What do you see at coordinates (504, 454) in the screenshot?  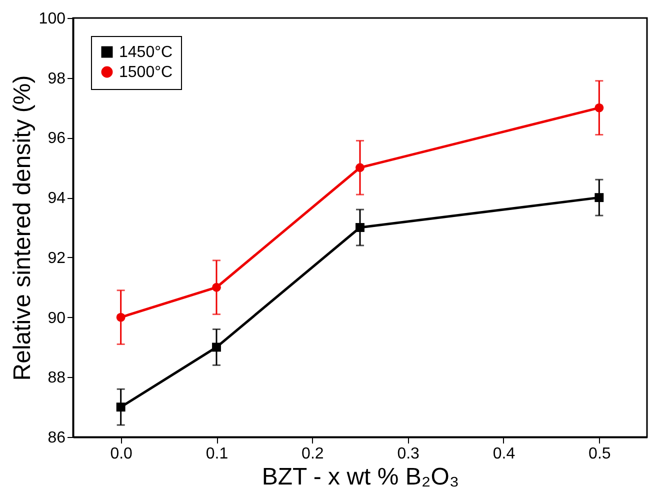 I see `x-tick-label: 0.4` at bounding box center [504, 454].